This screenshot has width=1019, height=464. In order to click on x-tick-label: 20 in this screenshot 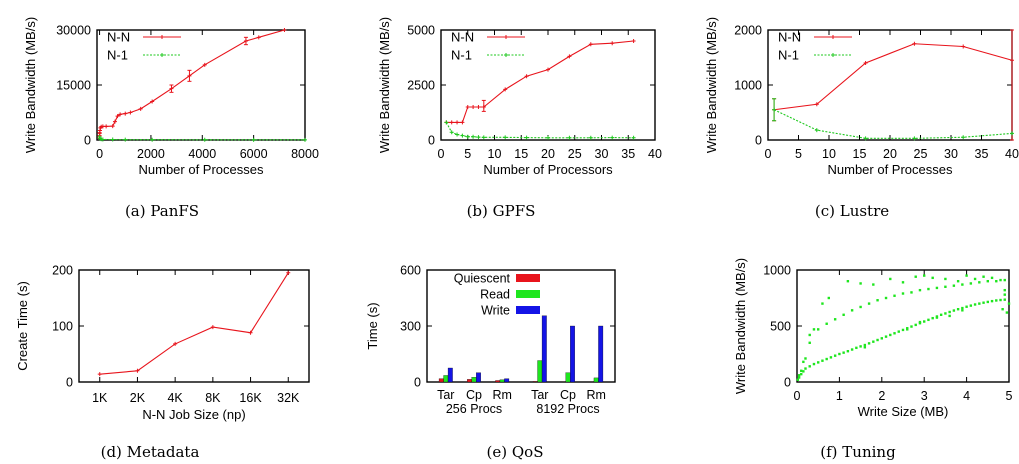, I will do `click(890, 154)`.